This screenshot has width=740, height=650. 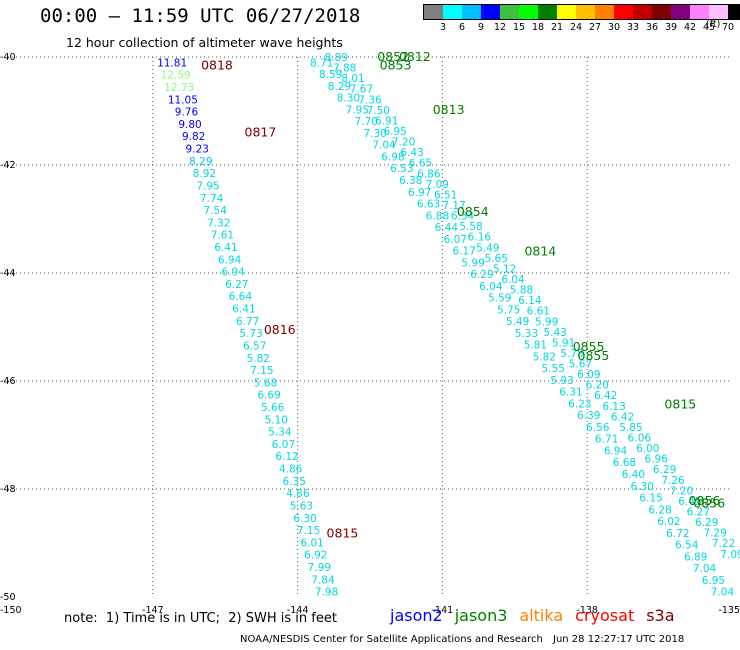 I want to click on wave-height-value: 5.78, so click(x=571, y=354).